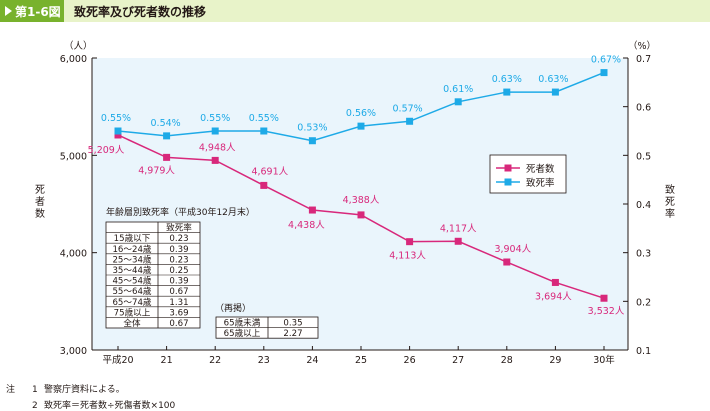 The height and width of the screenshot is (411, 710). I want to click on note-2-text: 致死率＝死者数÷死傷者数×100, so click(110, 406).